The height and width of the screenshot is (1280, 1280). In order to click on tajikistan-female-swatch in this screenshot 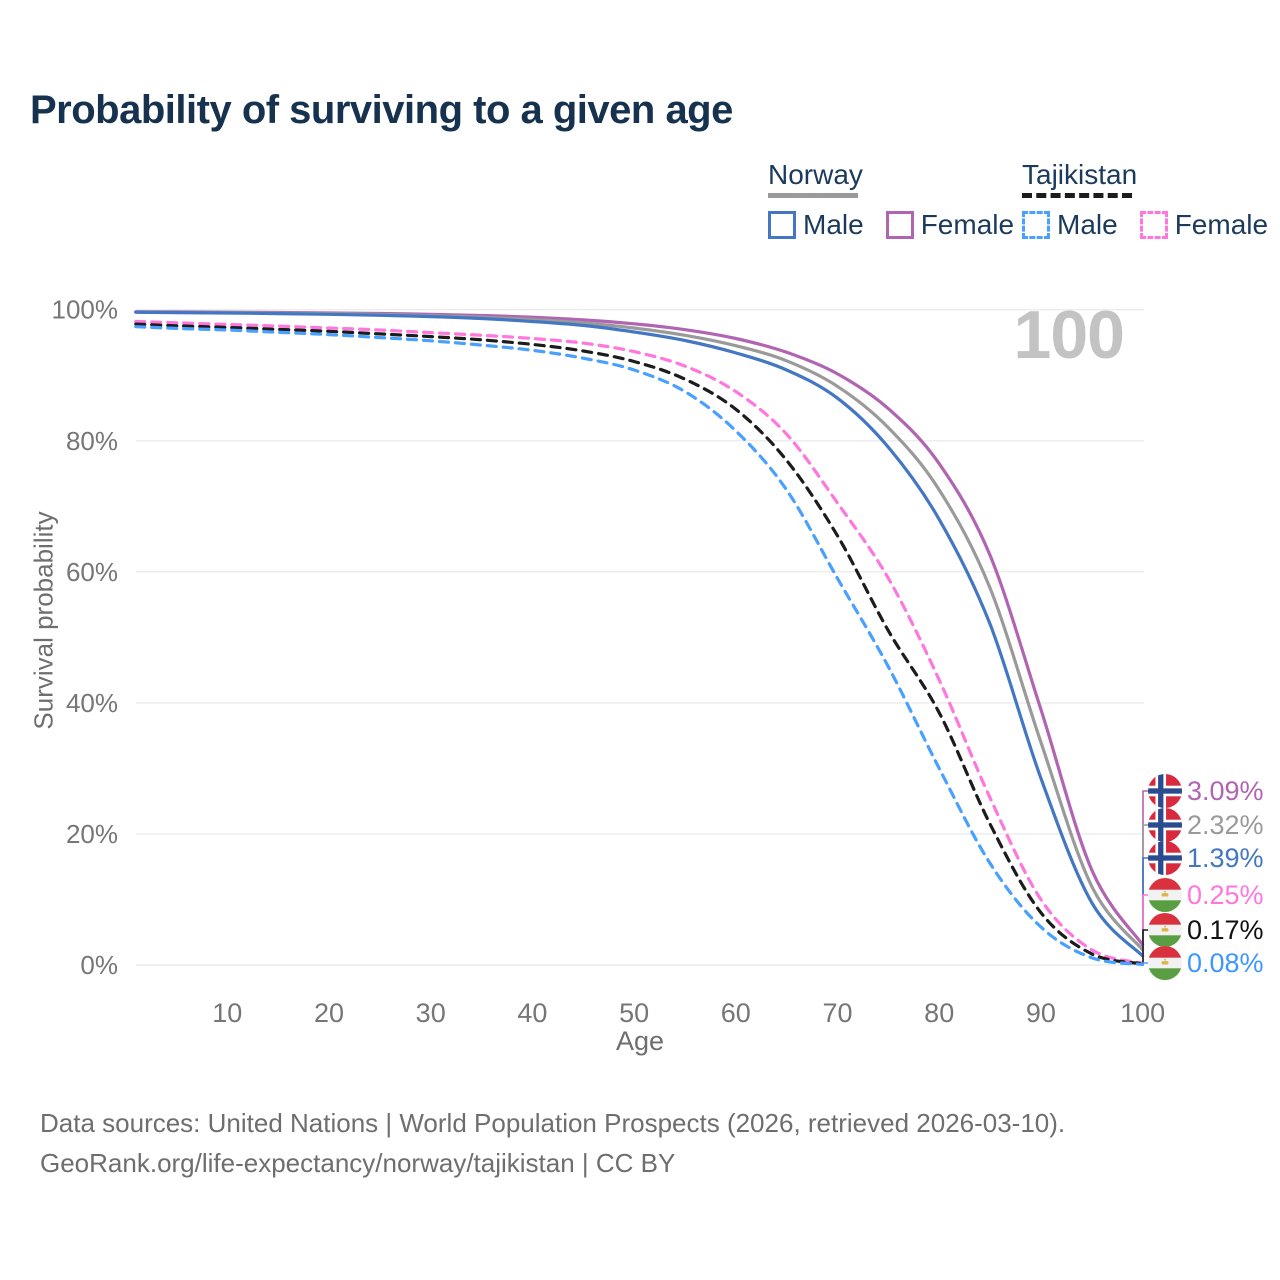, I will do `click(1153, 225)`.